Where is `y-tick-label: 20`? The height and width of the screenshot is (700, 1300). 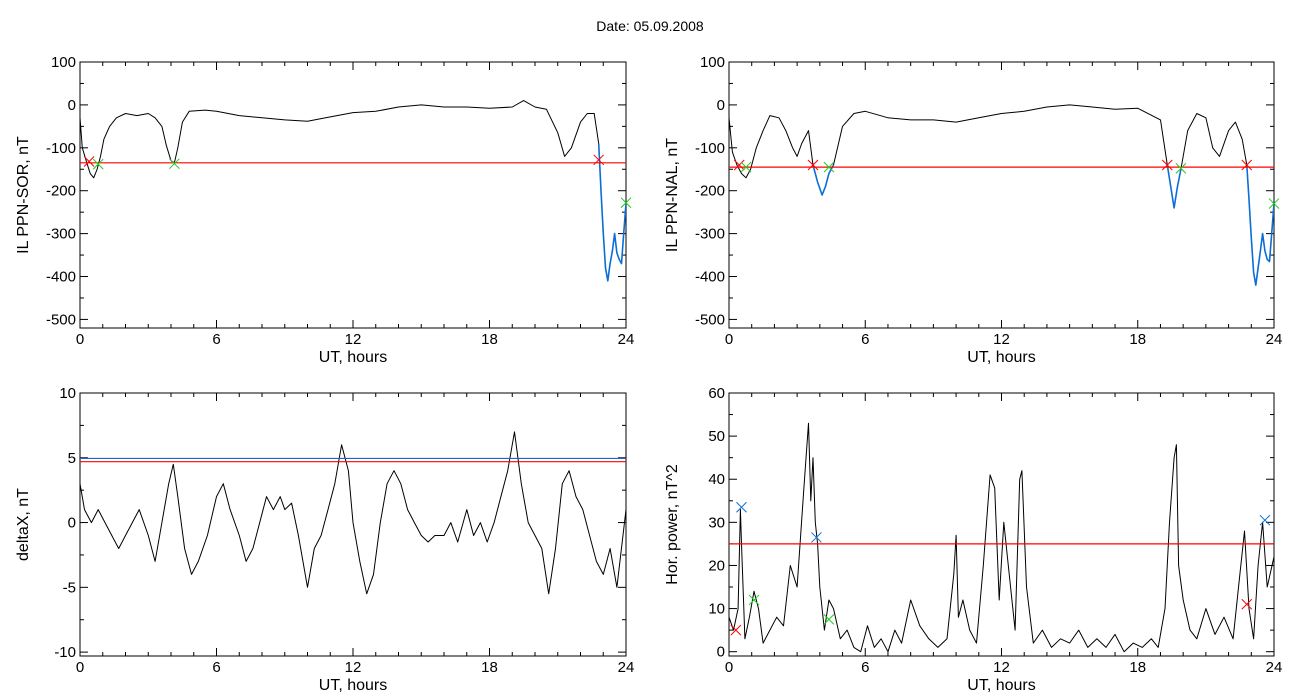
y-tick-label: 20 is located at coordinates (716, 565).